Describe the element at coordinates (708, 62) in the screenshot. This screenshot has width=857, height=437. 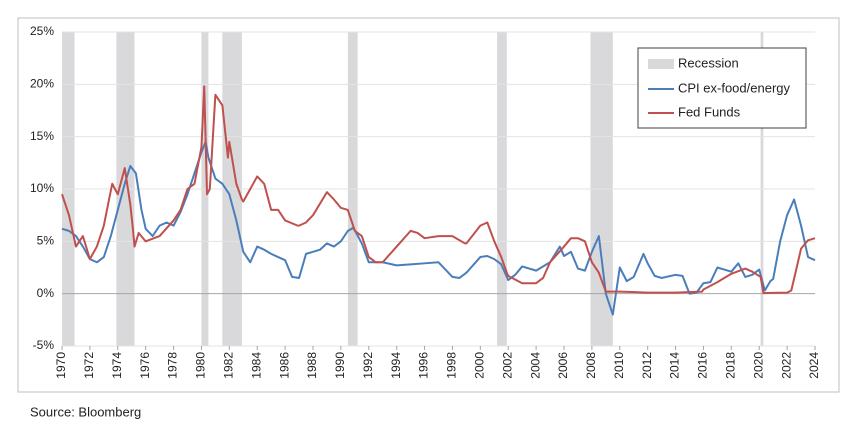
I see `legend-label: Recession` at that location.